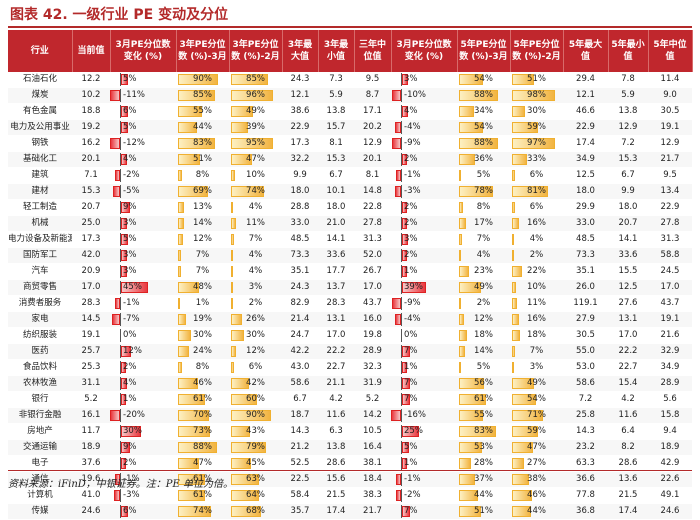 This screenshot has width=700, height=520. I want to click on pct-3y-feb-value: 10%, so click(255, 175).